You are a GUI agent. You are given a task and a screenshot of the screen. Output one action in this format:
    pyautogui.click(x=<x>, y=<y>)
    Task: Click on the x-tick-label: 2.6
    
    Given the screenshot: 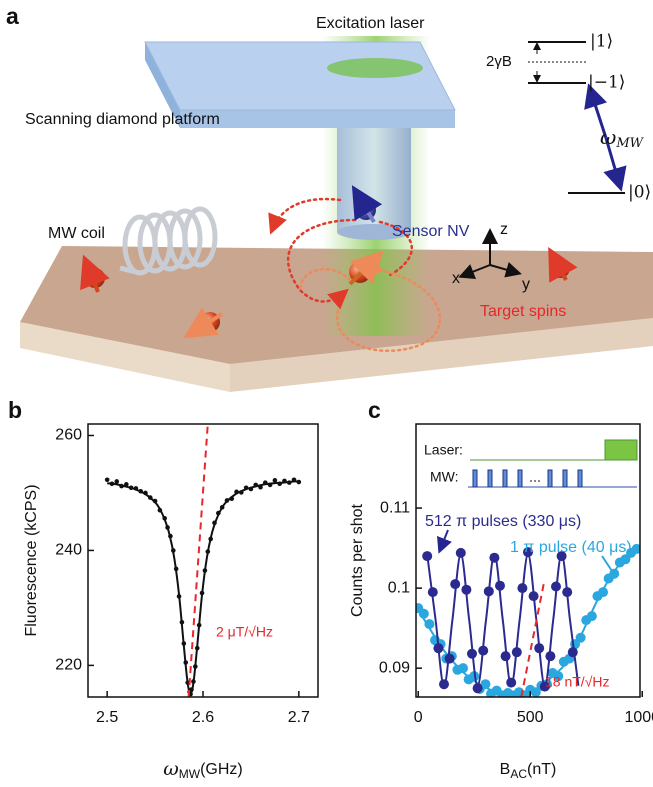 What is the action you would take?
    pyautogui.click(x=203, y=717)
    